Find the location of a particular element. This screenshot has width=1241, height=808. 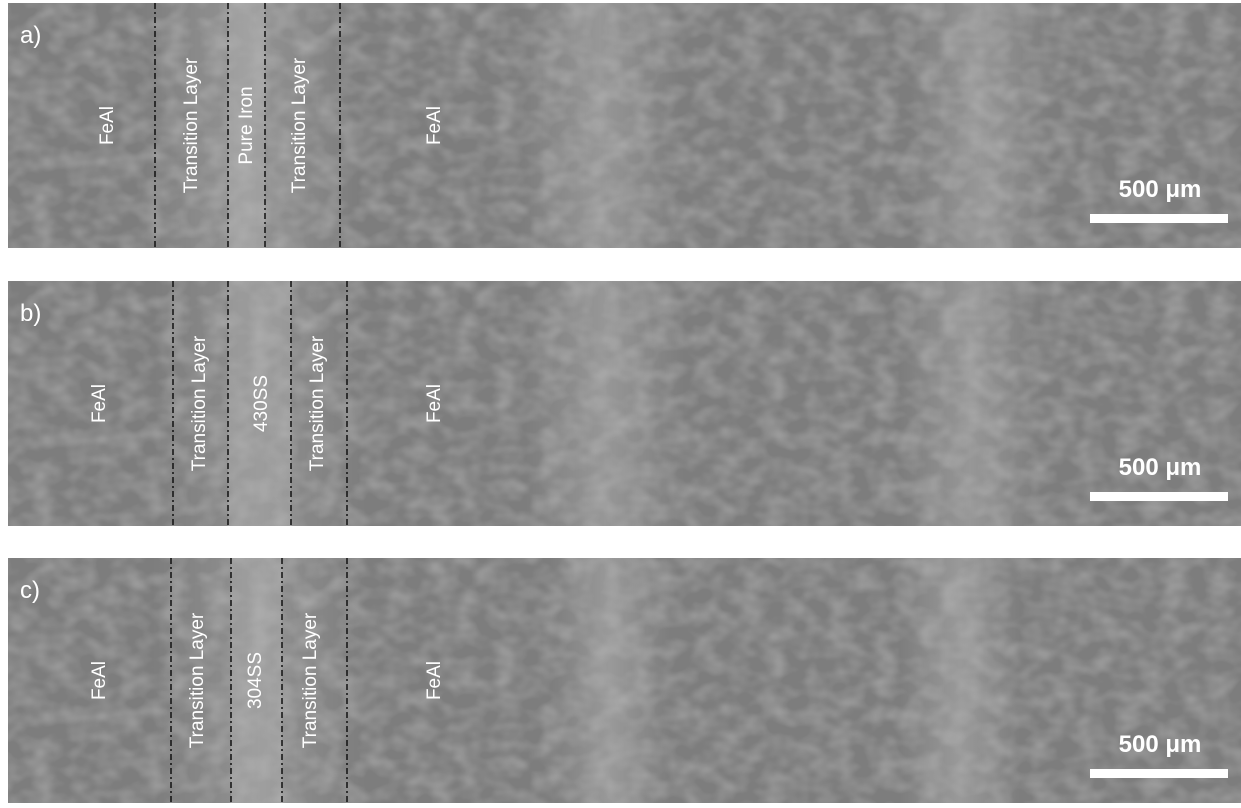

region-label: 430SS is located at coordinates (261, 403).